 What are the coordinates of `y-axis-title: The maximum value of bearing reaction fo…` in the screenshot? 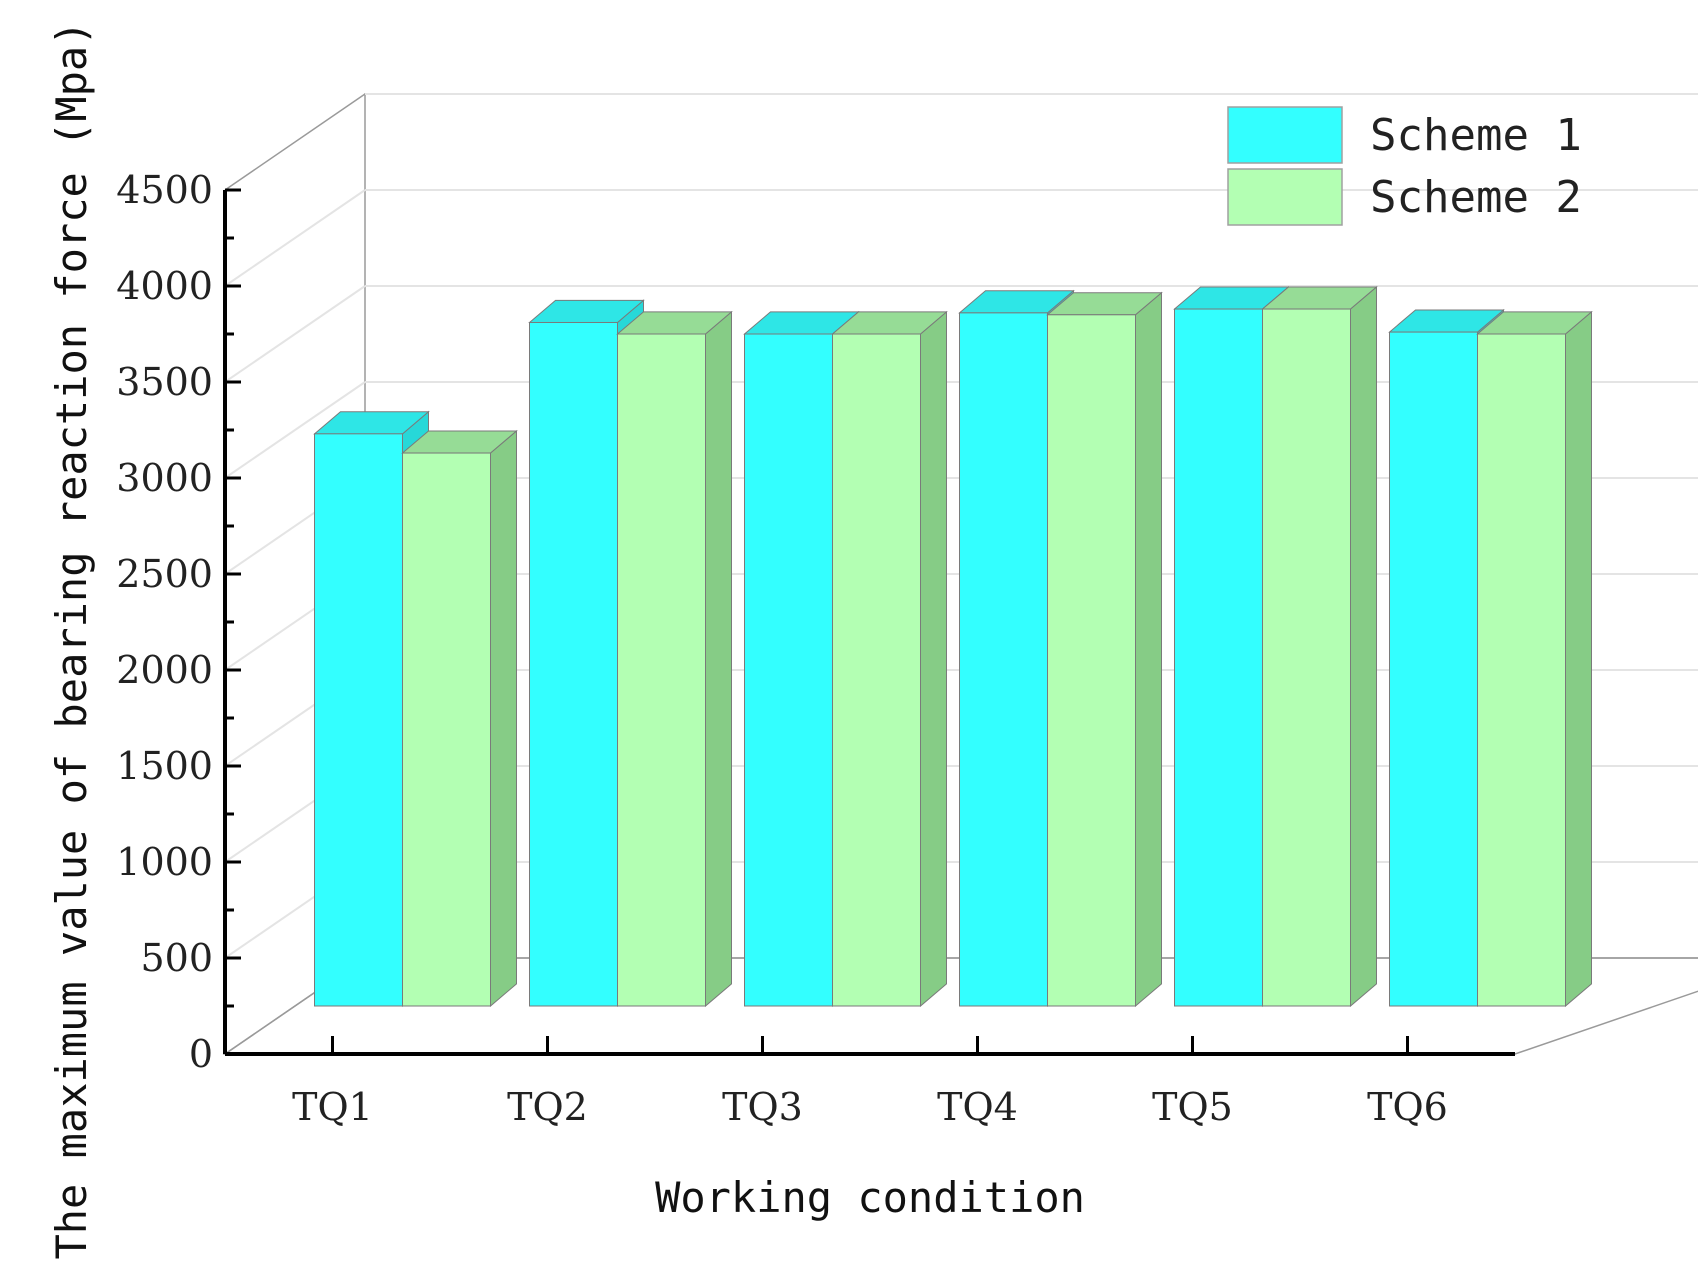 It's located at (71, 639).